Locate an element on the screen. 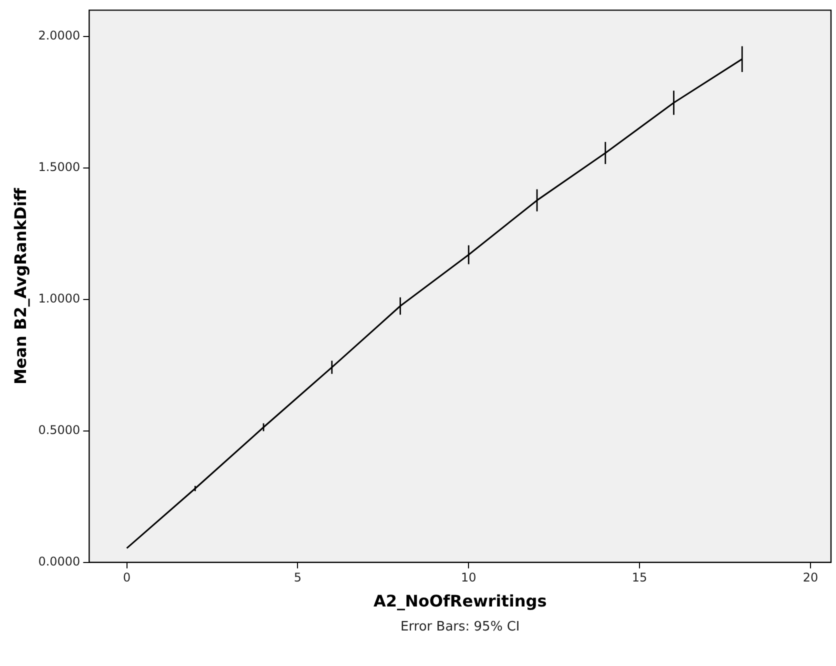 Image resolution: width=836 pixels, height=666 pixels. text: Error Bars: 95% CI is located at coordinates (460, 626).